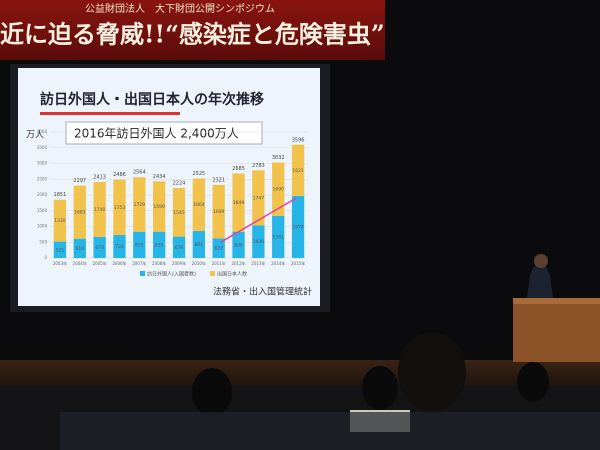 This screenshot has height=450, width=600. I want to click on total-label: 2486, so click(119, 175).